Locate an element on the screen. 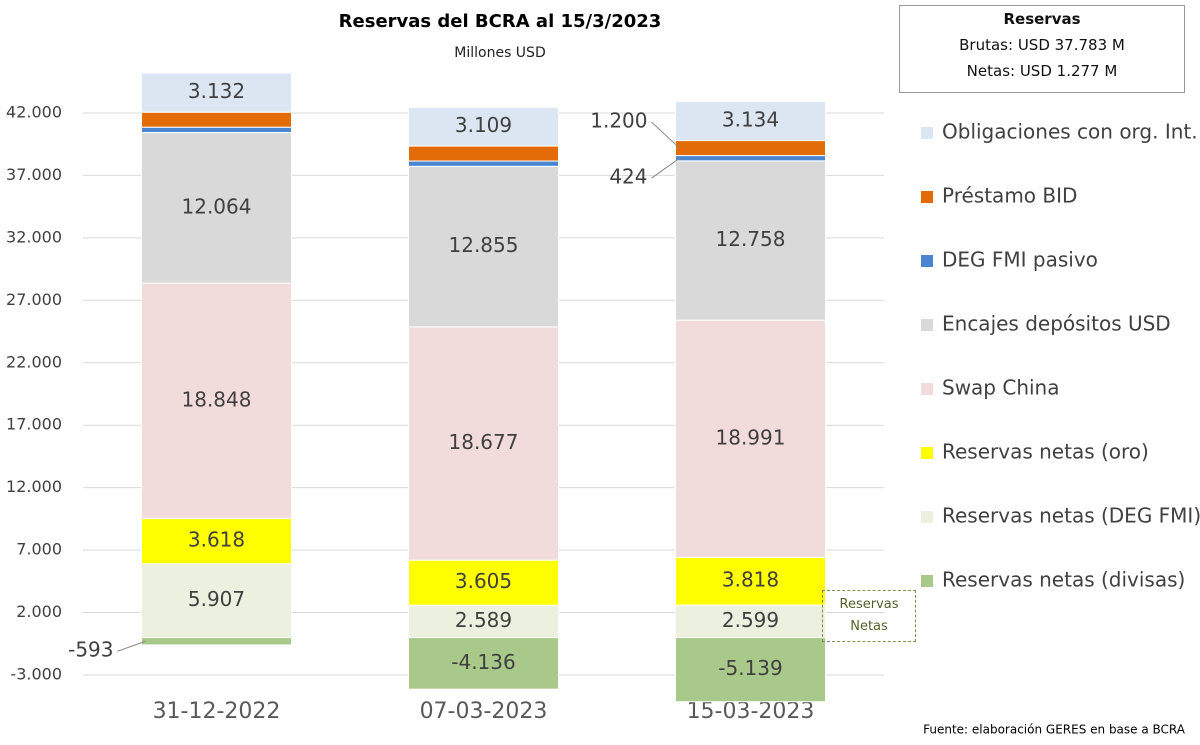  data-label: 3.605 is located at coordinates (483, 581).